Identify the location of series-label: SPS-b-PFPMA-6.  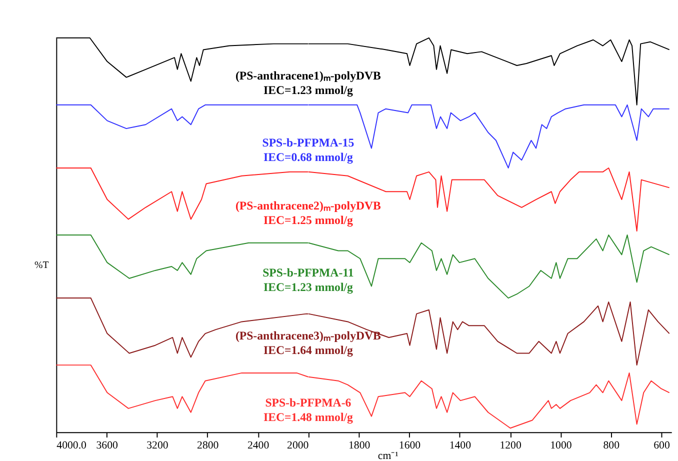
(308, 402).